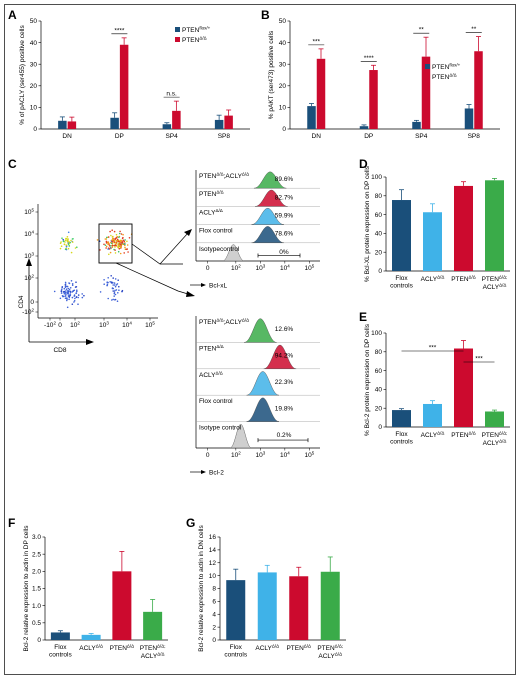  What do you see at coordinates (11, 523) in the screenshot?
I see `panel-label-f: F` at bounding box center [11, 523].